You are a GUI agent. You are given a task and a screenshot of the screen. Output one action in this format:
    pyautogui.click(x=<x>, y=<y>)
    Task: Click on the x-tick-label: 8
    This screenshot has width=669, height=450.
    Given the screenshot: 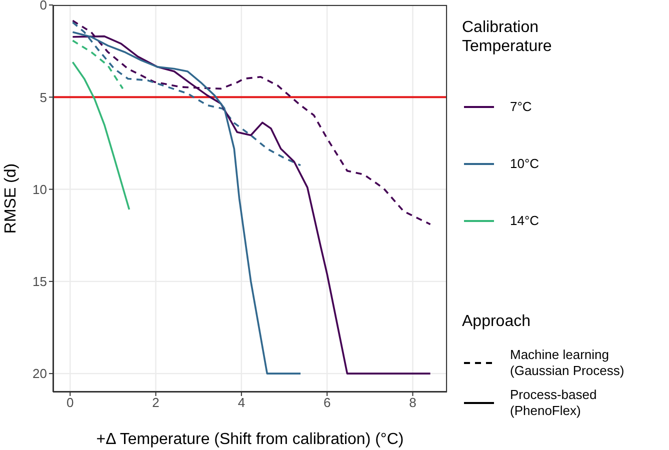 What is the action you would take?
    pyautogui.click(x=412, y=402)
    